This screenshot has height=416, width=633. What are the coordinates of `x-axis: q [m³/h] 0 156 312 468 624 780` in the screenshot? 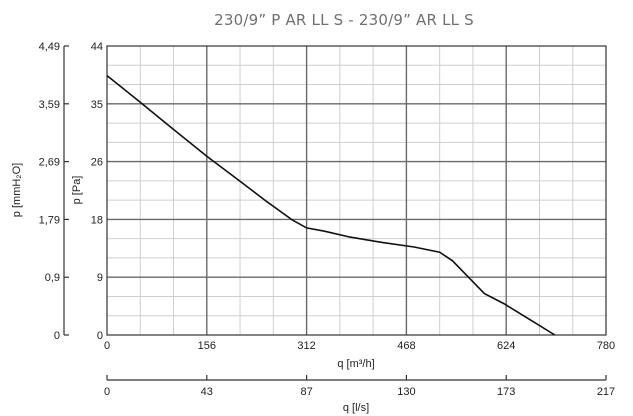 It's located at (359, 355).